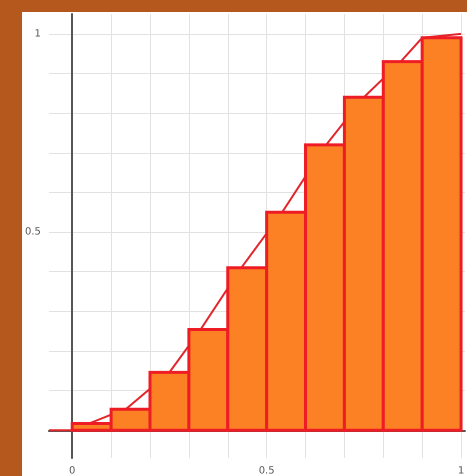 The width and height of the screenshot is (467, 476). Describe the element at coordinates (266, 471) in the screenshot. I see `x-tick-label: 0.5` at that location.